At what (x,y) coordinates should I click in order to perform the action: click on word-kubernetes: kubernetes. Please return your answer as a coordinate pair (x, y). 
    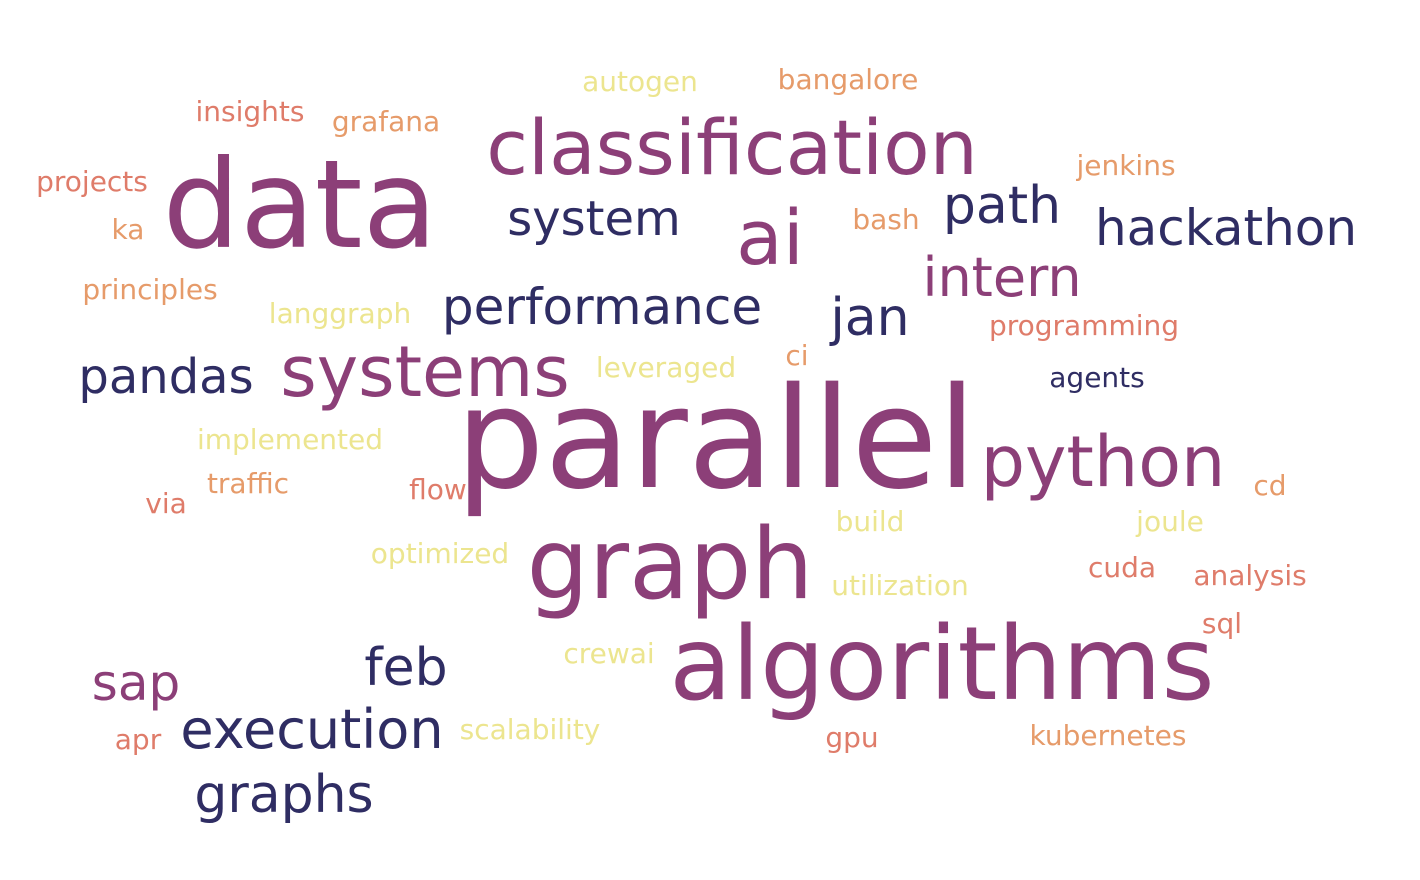
    Looking at the image, I should click on (1108, 735).